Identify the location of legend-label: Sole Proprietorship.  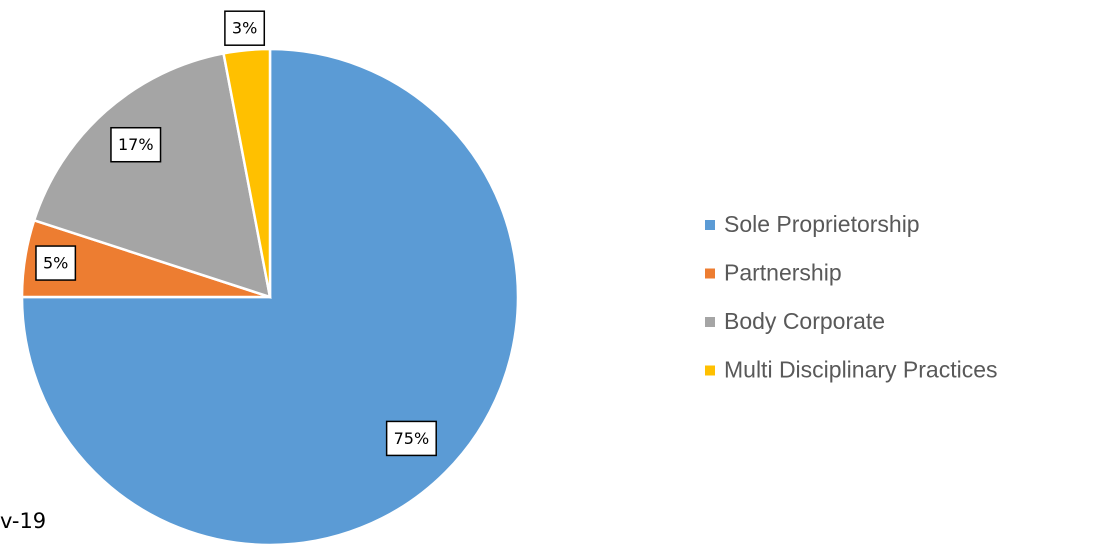
(822, 224).